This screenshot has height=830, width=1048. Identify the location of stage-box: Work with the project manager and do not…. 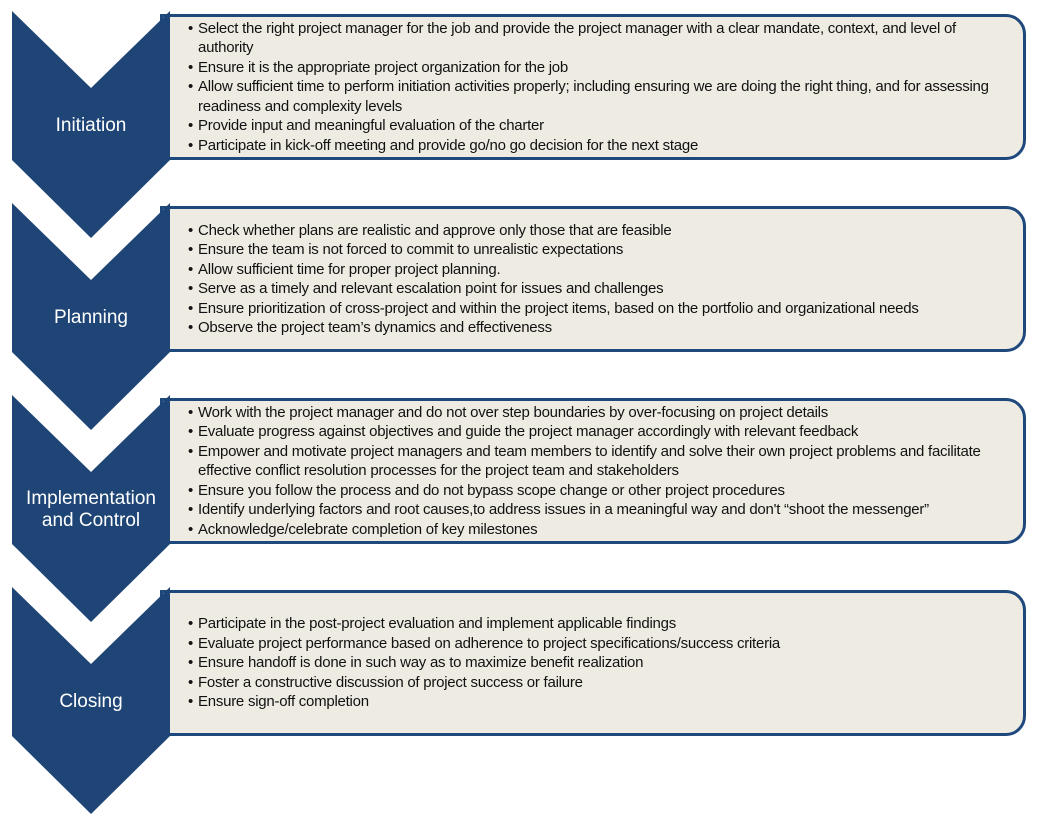
(593, 471).